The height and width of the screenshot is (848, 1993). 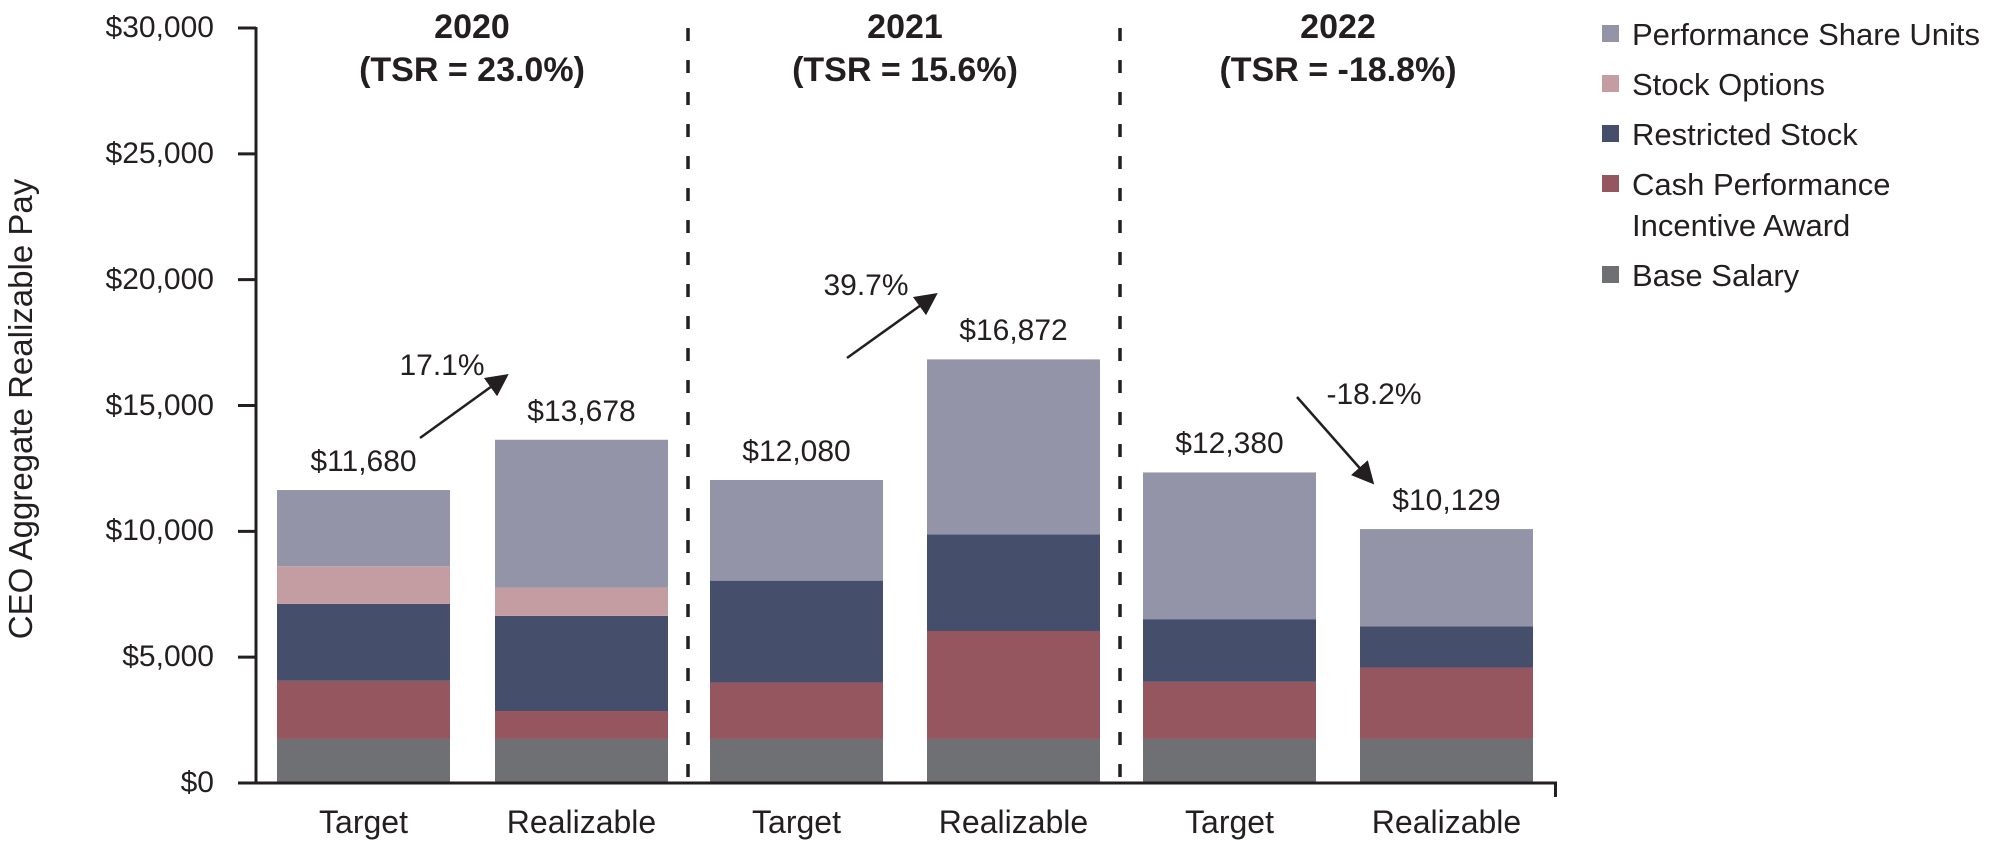 I want to click on legend-label: Restricted Stock, so click(x=1745, y=134).